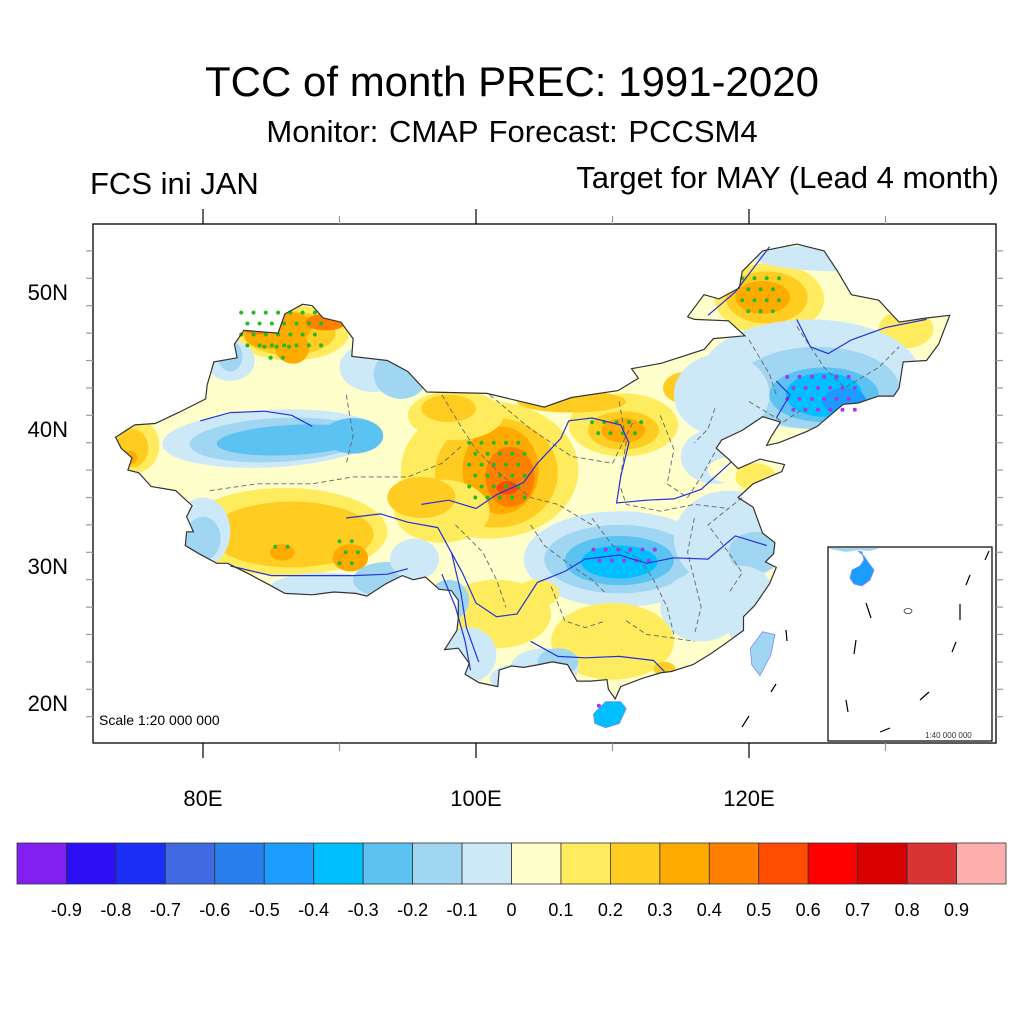 The width and height of the screenshot is (1024, 1024). Describe the element at coordinates (808, 910) in the screenshot. I see `colorbar-label: 0.6` at that location.